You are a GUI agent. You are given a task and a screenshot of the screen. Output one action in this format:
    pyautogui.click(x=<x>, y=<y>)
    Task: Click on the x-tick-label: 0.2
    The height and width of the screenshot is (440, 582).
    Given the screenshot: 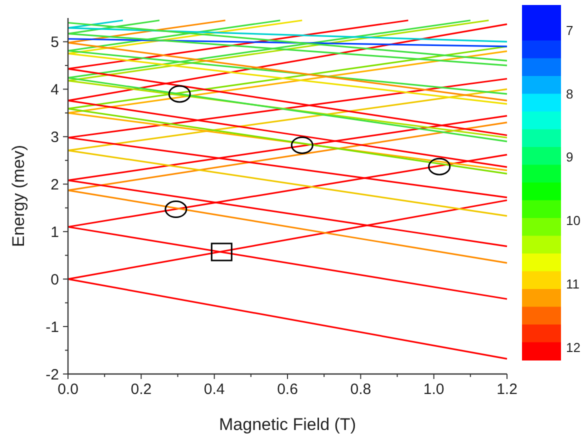 What is the action you would take?
    pyautogui.click(x=141, y=389)
    